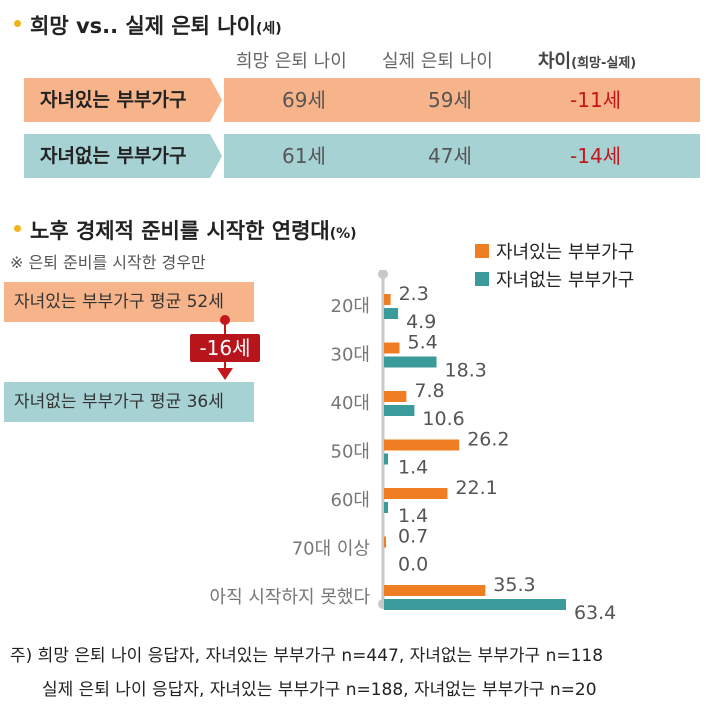 The image size is (710, 713). Describe the element at coordinates (596, 100) in the screenshot. I see `diff-value: -11세` at that location.